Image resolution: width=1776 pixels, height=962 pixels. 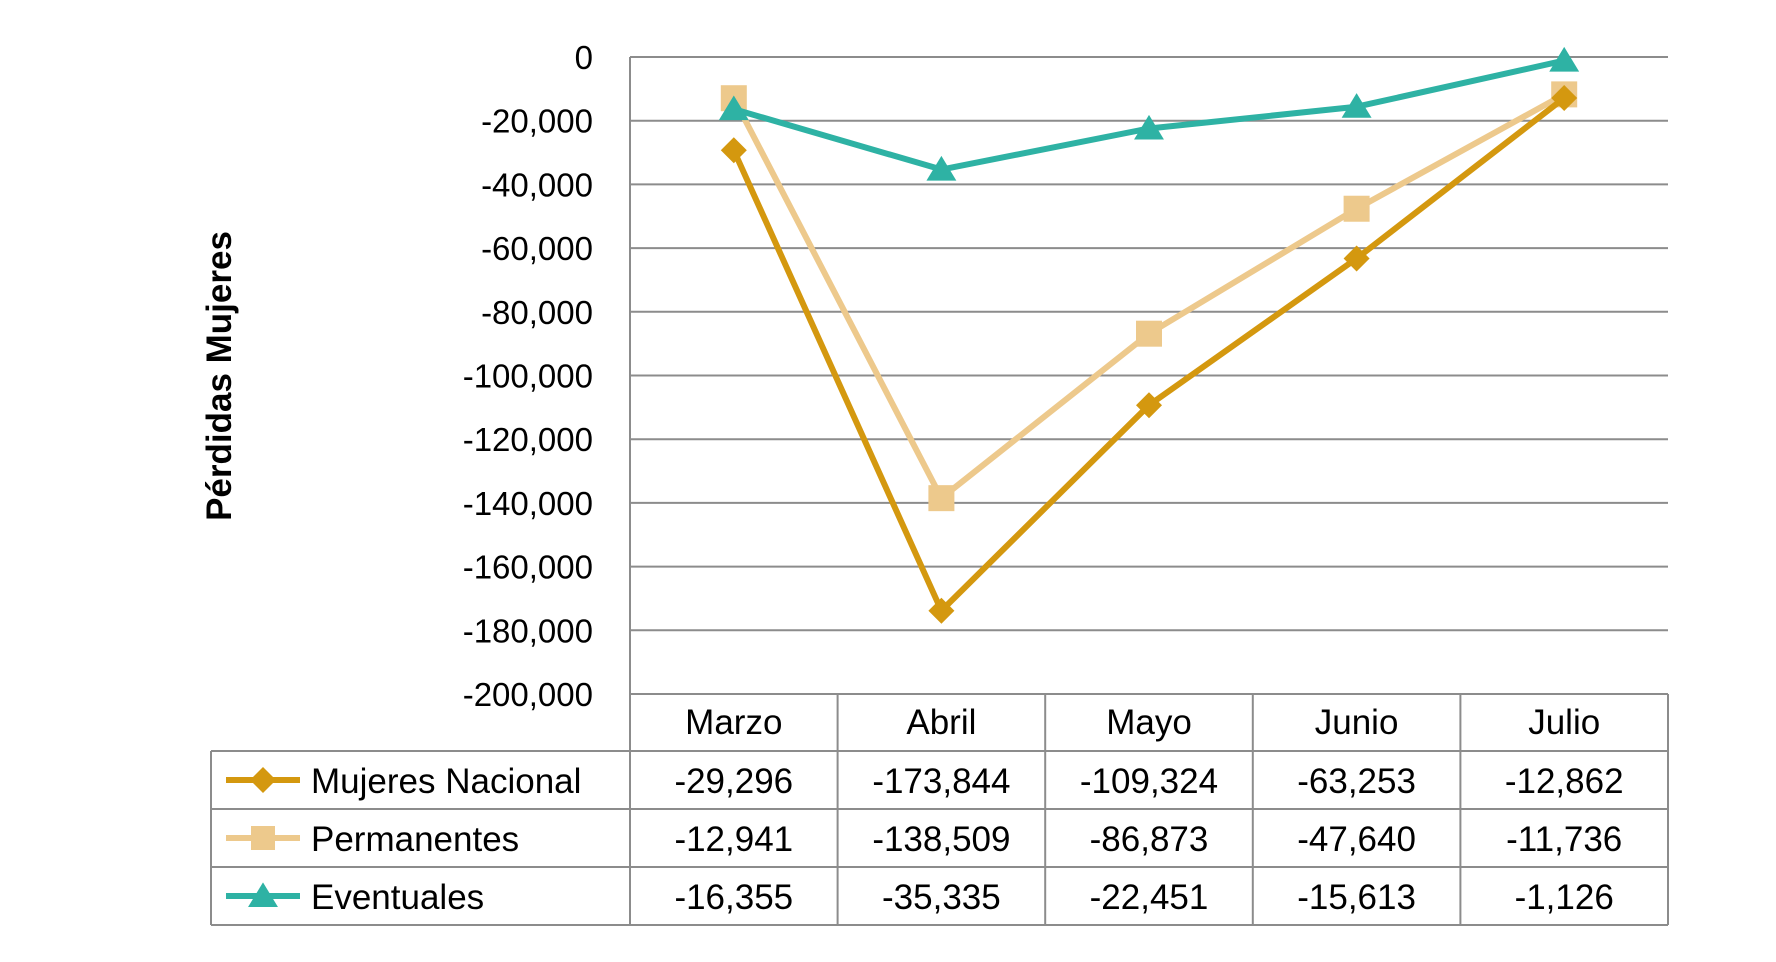 I want to click on data-label: -1,126, so click(x=1564, y=897).